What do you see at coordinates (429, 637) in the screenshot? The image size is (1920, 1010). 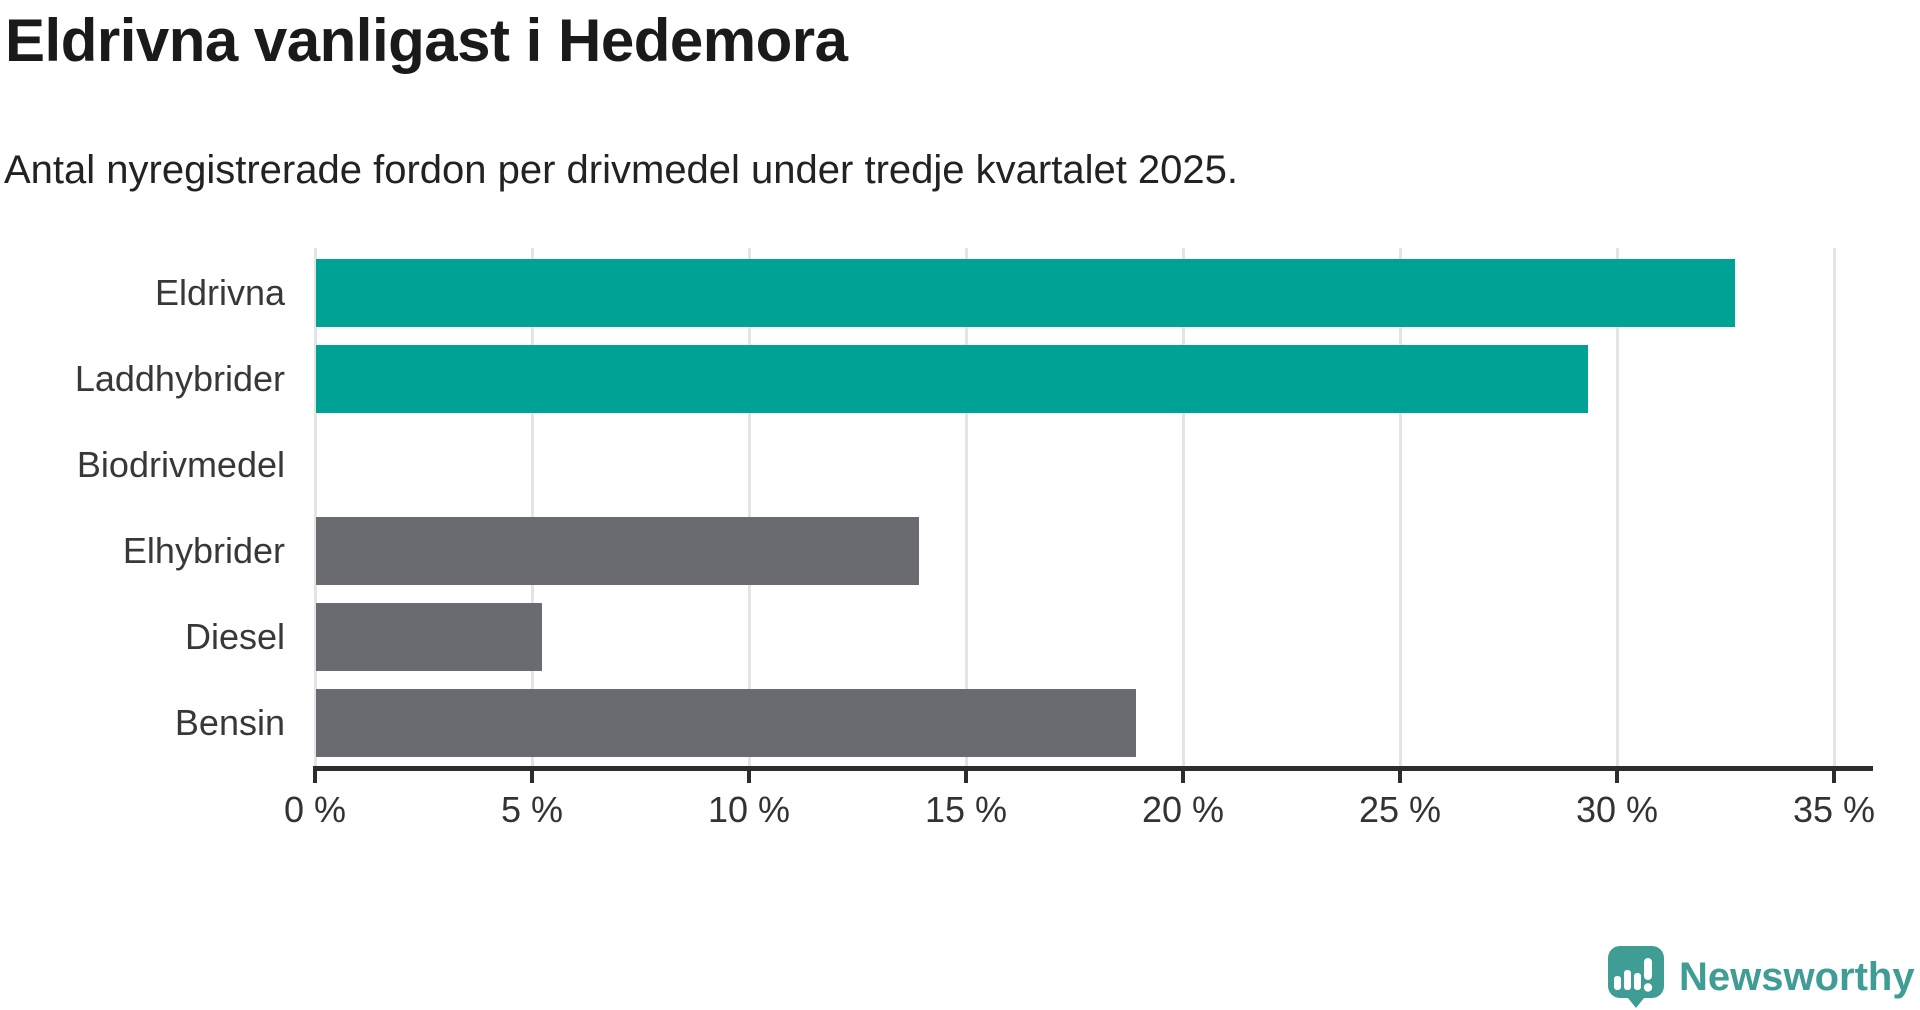 I see `bar-diesel` at bounding box center [429, 637].